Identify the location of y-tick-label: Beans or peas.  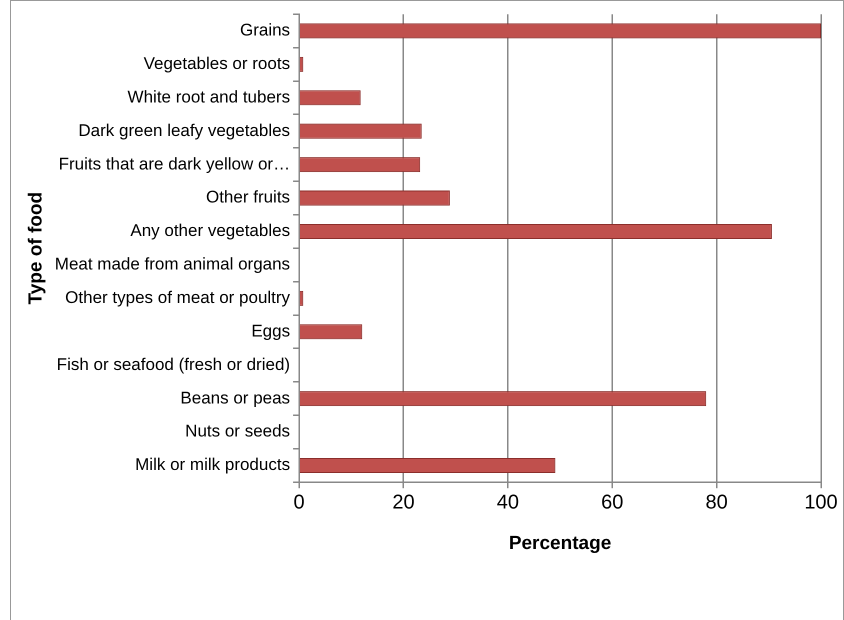
(235, 398).